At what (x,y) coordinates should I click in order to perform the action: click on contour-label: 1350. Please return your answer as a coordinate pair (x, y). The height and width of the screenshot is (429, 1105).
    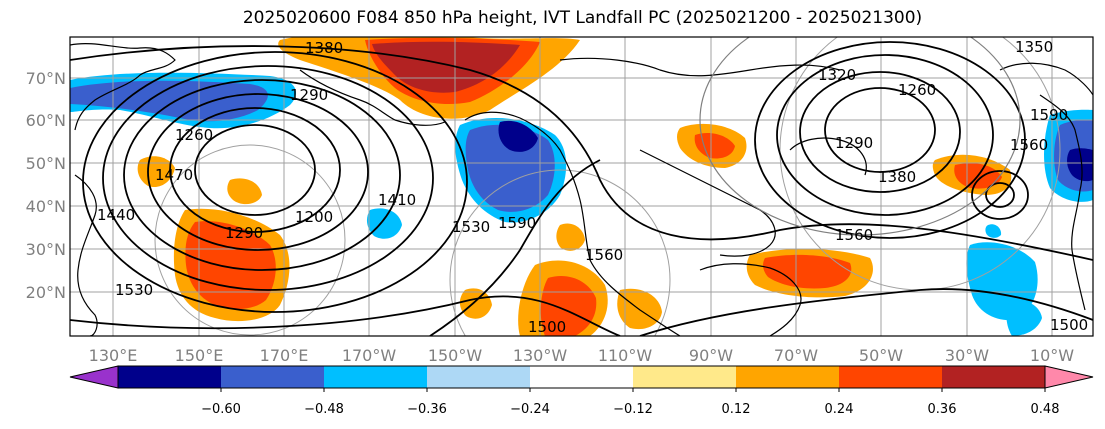
    Looking at the image, I should click on (1034, 47).